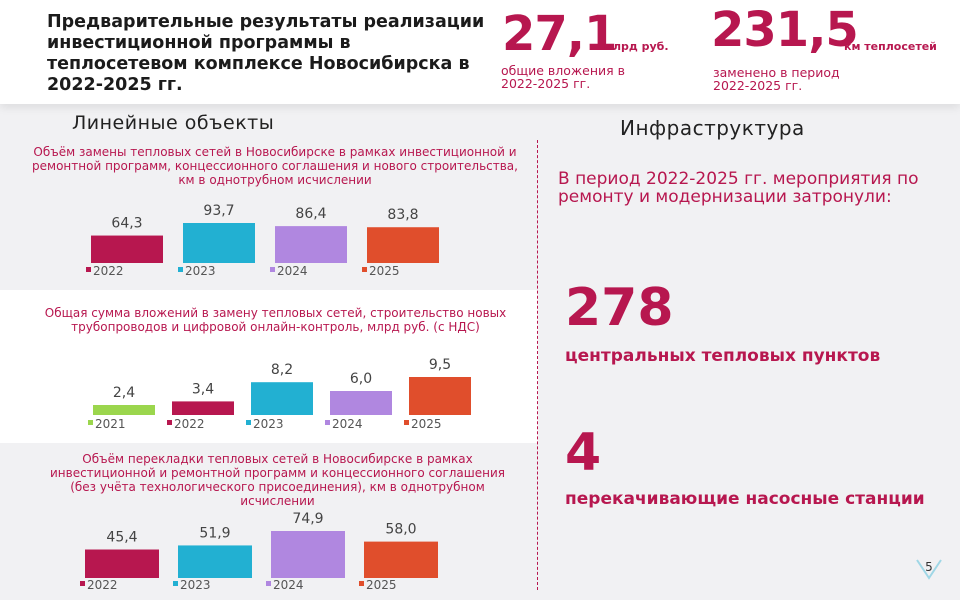 The image size is (960, 600). Describe the element at coordinates (929, 567) in the screenshot. I see `page-number: 5` at that location.